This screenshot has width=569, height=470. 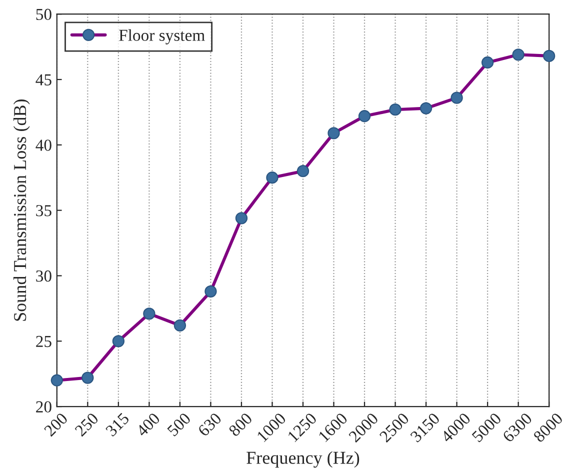 I want to click on y-tick-label: 50, so click(x=44, y=14).